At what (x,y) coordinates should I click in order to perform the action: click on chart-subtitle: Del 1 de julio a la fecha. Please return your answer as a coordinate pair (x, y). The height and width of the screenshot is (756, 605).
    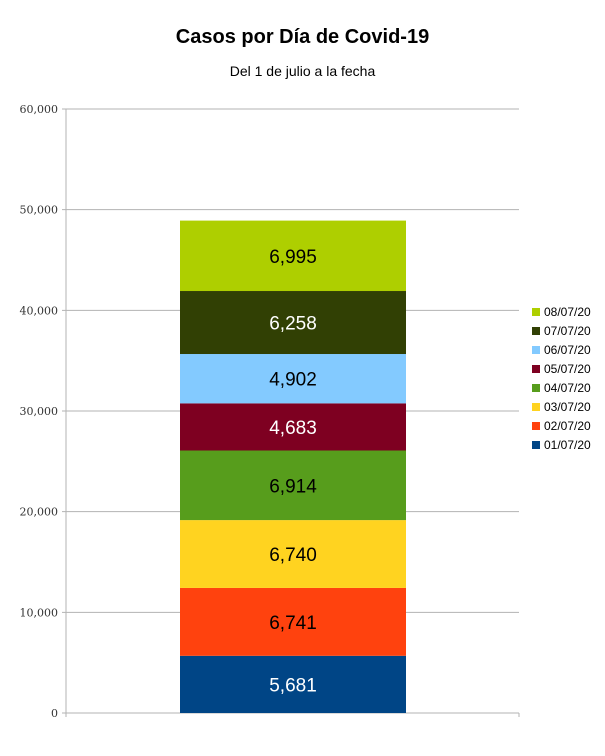
    Looking at the image, I should click on (302, 71).